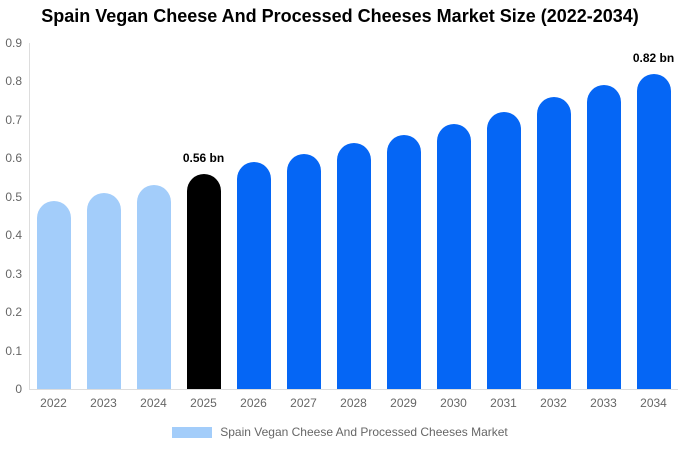 The image size is (680, 450). I want to click on x-axis-line, so click(353, 389).